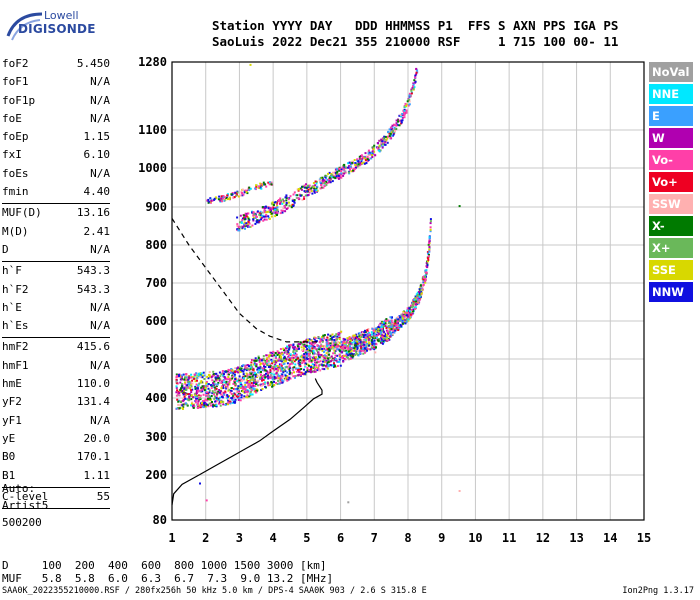 Image resolution: width=700 pixels, height=600 pixels. I want to click on param-name: h`F2, so click(15, 289).